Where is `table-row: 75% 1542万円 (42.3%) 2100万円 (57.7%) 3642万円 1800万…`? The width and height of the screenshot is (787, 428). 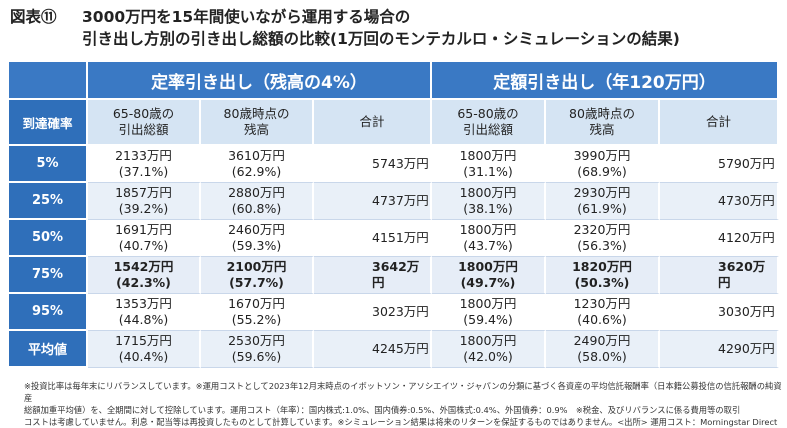
table-row: 75% 1542万円 (42.3%) 2100万円 (57.7%) 3642万円 1800万… is located at coordinates (394, 275).